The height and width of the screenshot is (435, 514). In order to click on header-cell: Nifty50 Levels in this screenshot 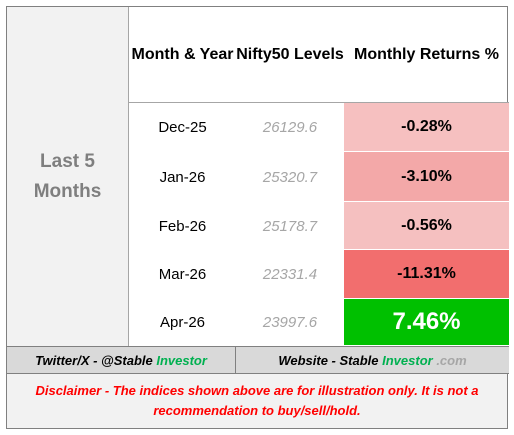, I will do `click(290, 55)`.